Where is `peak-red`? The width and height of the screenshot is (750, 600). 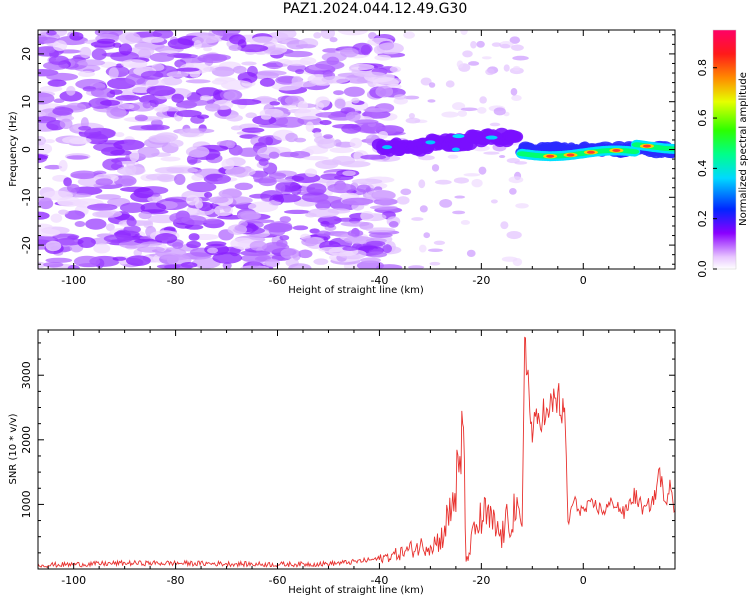
peak-red is located at coordinates (646, 146).